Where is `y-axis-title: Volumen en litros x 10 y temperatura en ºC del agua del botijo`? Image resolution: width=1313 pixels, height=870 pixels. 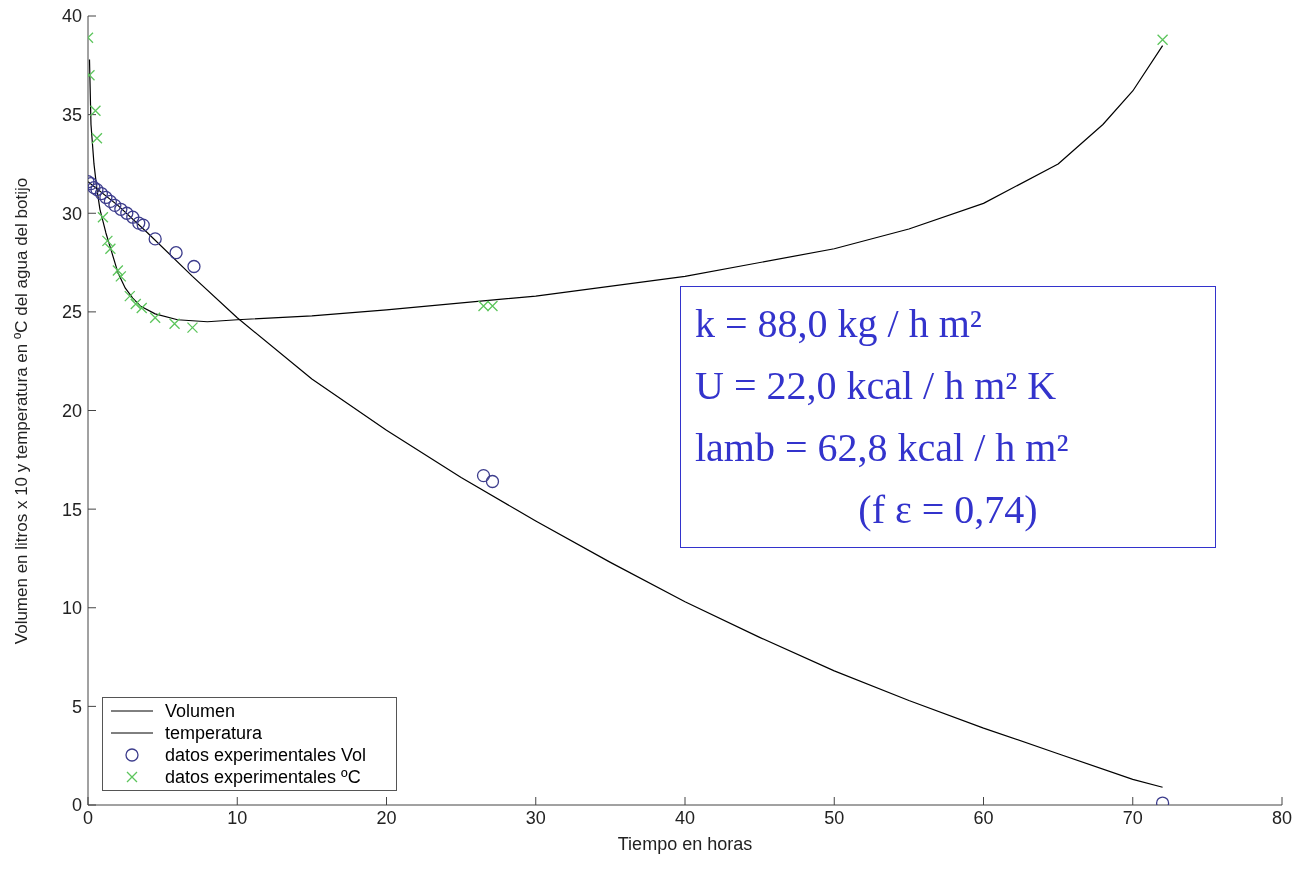
y-axis-title: Volumen en litros x 10 y temperatura en ºC del agua del botijo is located at coordinates (22, 410).